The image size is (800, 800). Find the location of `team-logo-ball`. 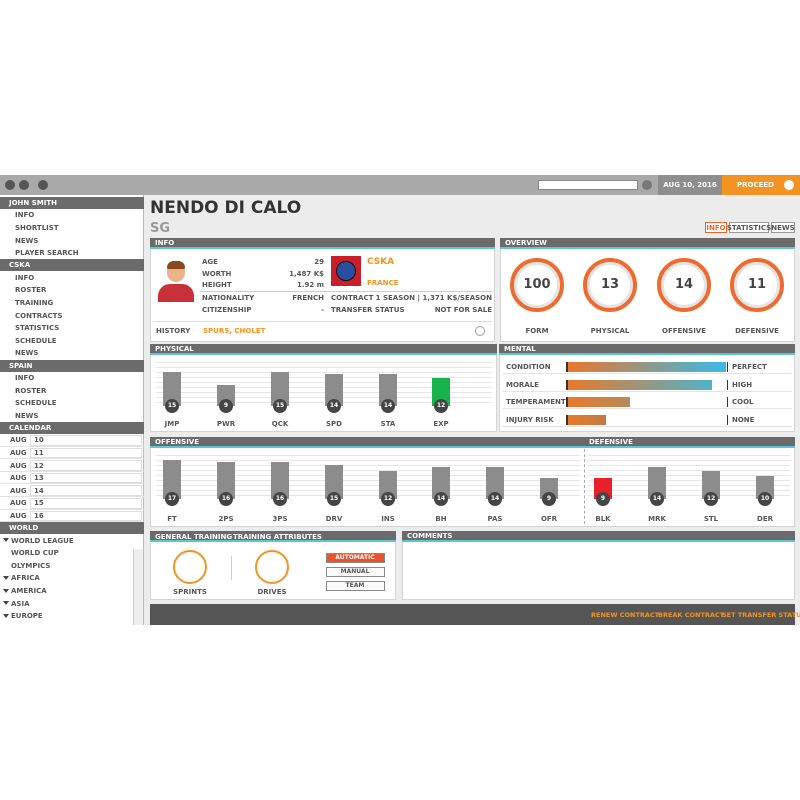

team-logo-ball is located at coordinates (346, 271).